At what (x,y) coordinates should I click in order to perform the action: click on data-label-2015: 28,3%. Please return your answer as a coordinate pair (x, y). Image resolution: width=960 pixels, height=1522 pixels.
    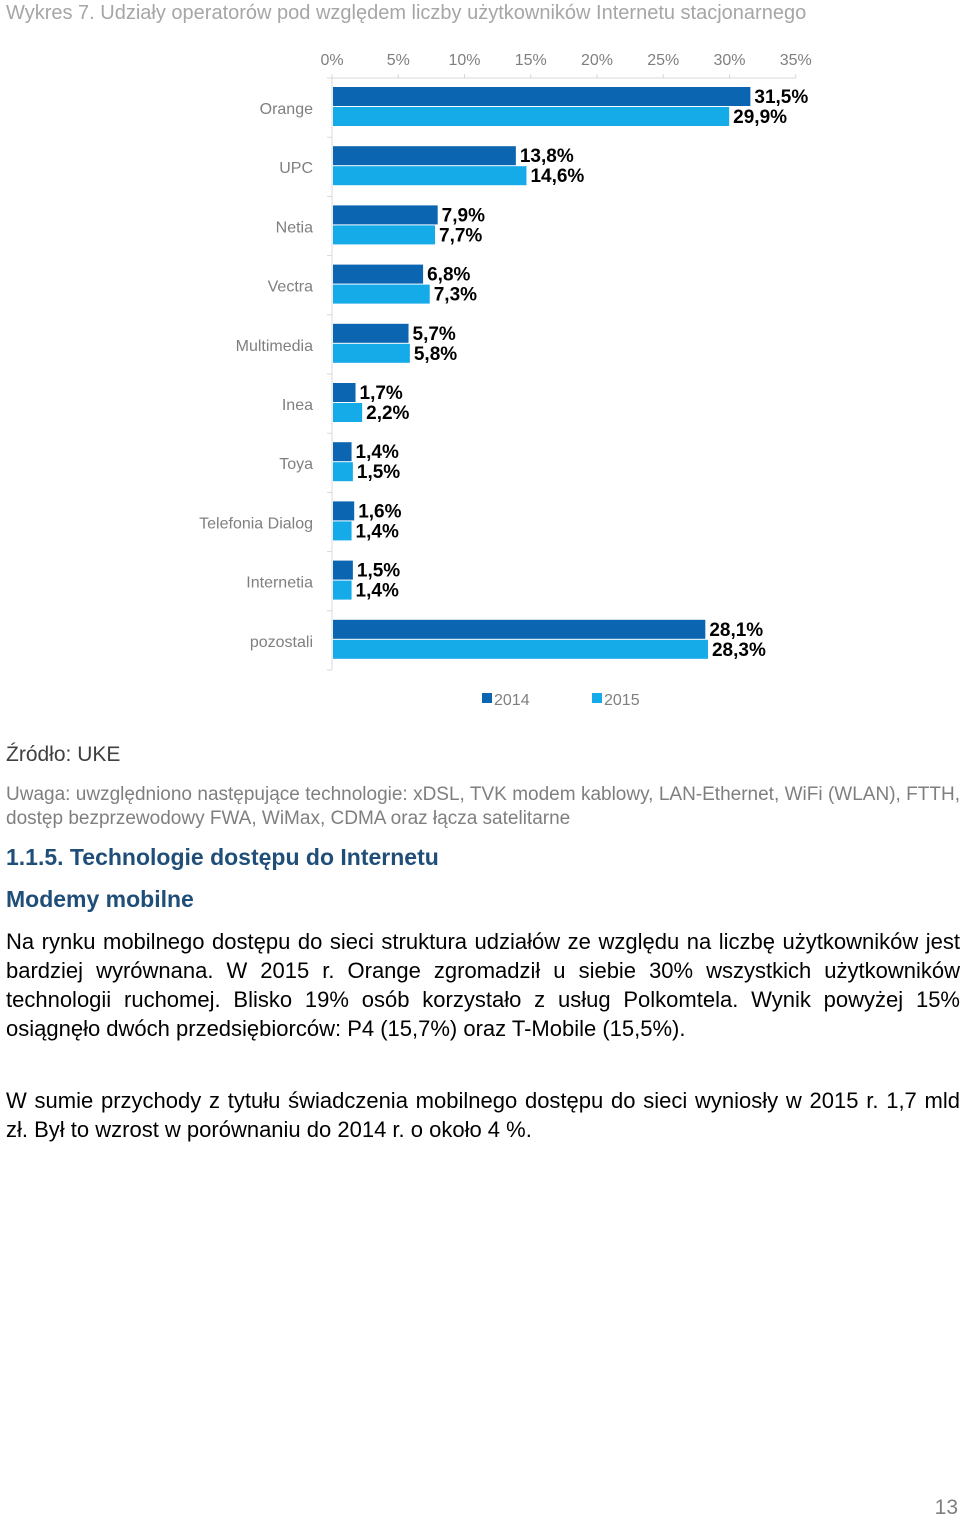
    Looking at the image, I should click on (739, 650).